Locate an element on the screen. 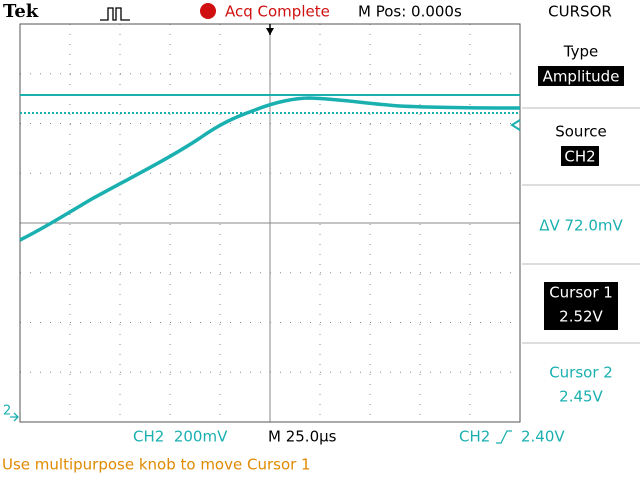 This screenshot has height=480, width=640. delta: ΔV 72.0mV is located at coordinates (581, 226).